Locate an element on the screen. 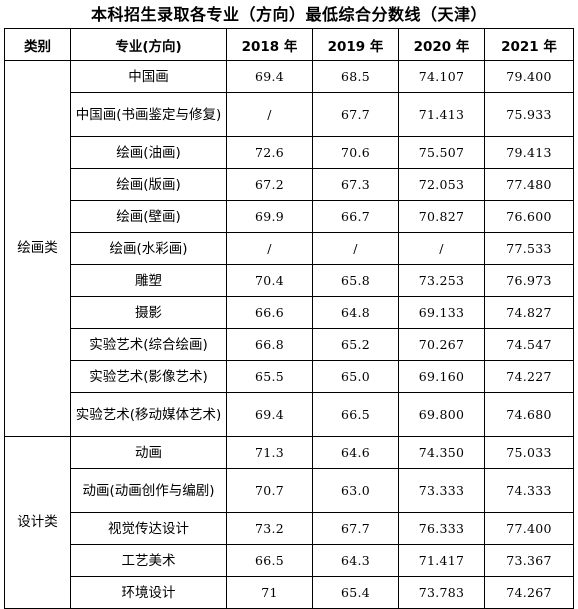 The width and height of the screenshot is (578, 609). score-2019: 70.6 is located at coordinates (355, 152).